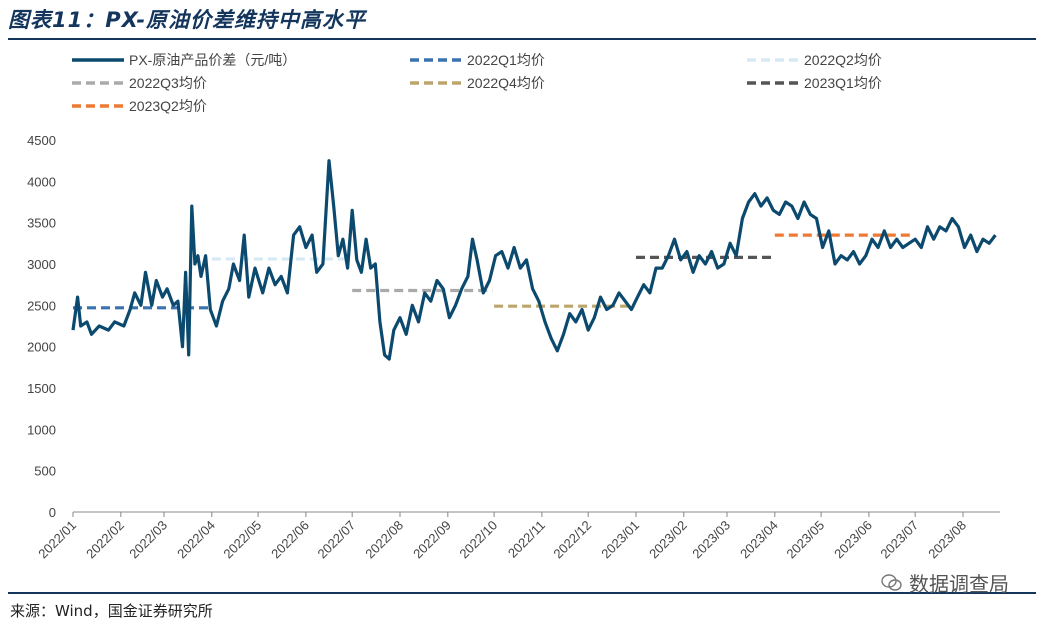 The height and width of the screenshot is (625, 1043). What do you see at coordinates (41, 326) in the screenshot?
I see `y-axis: 0 500 1000 1500 2000 2500 3000 3500 4000 4500` at bounding box center [41, 326].